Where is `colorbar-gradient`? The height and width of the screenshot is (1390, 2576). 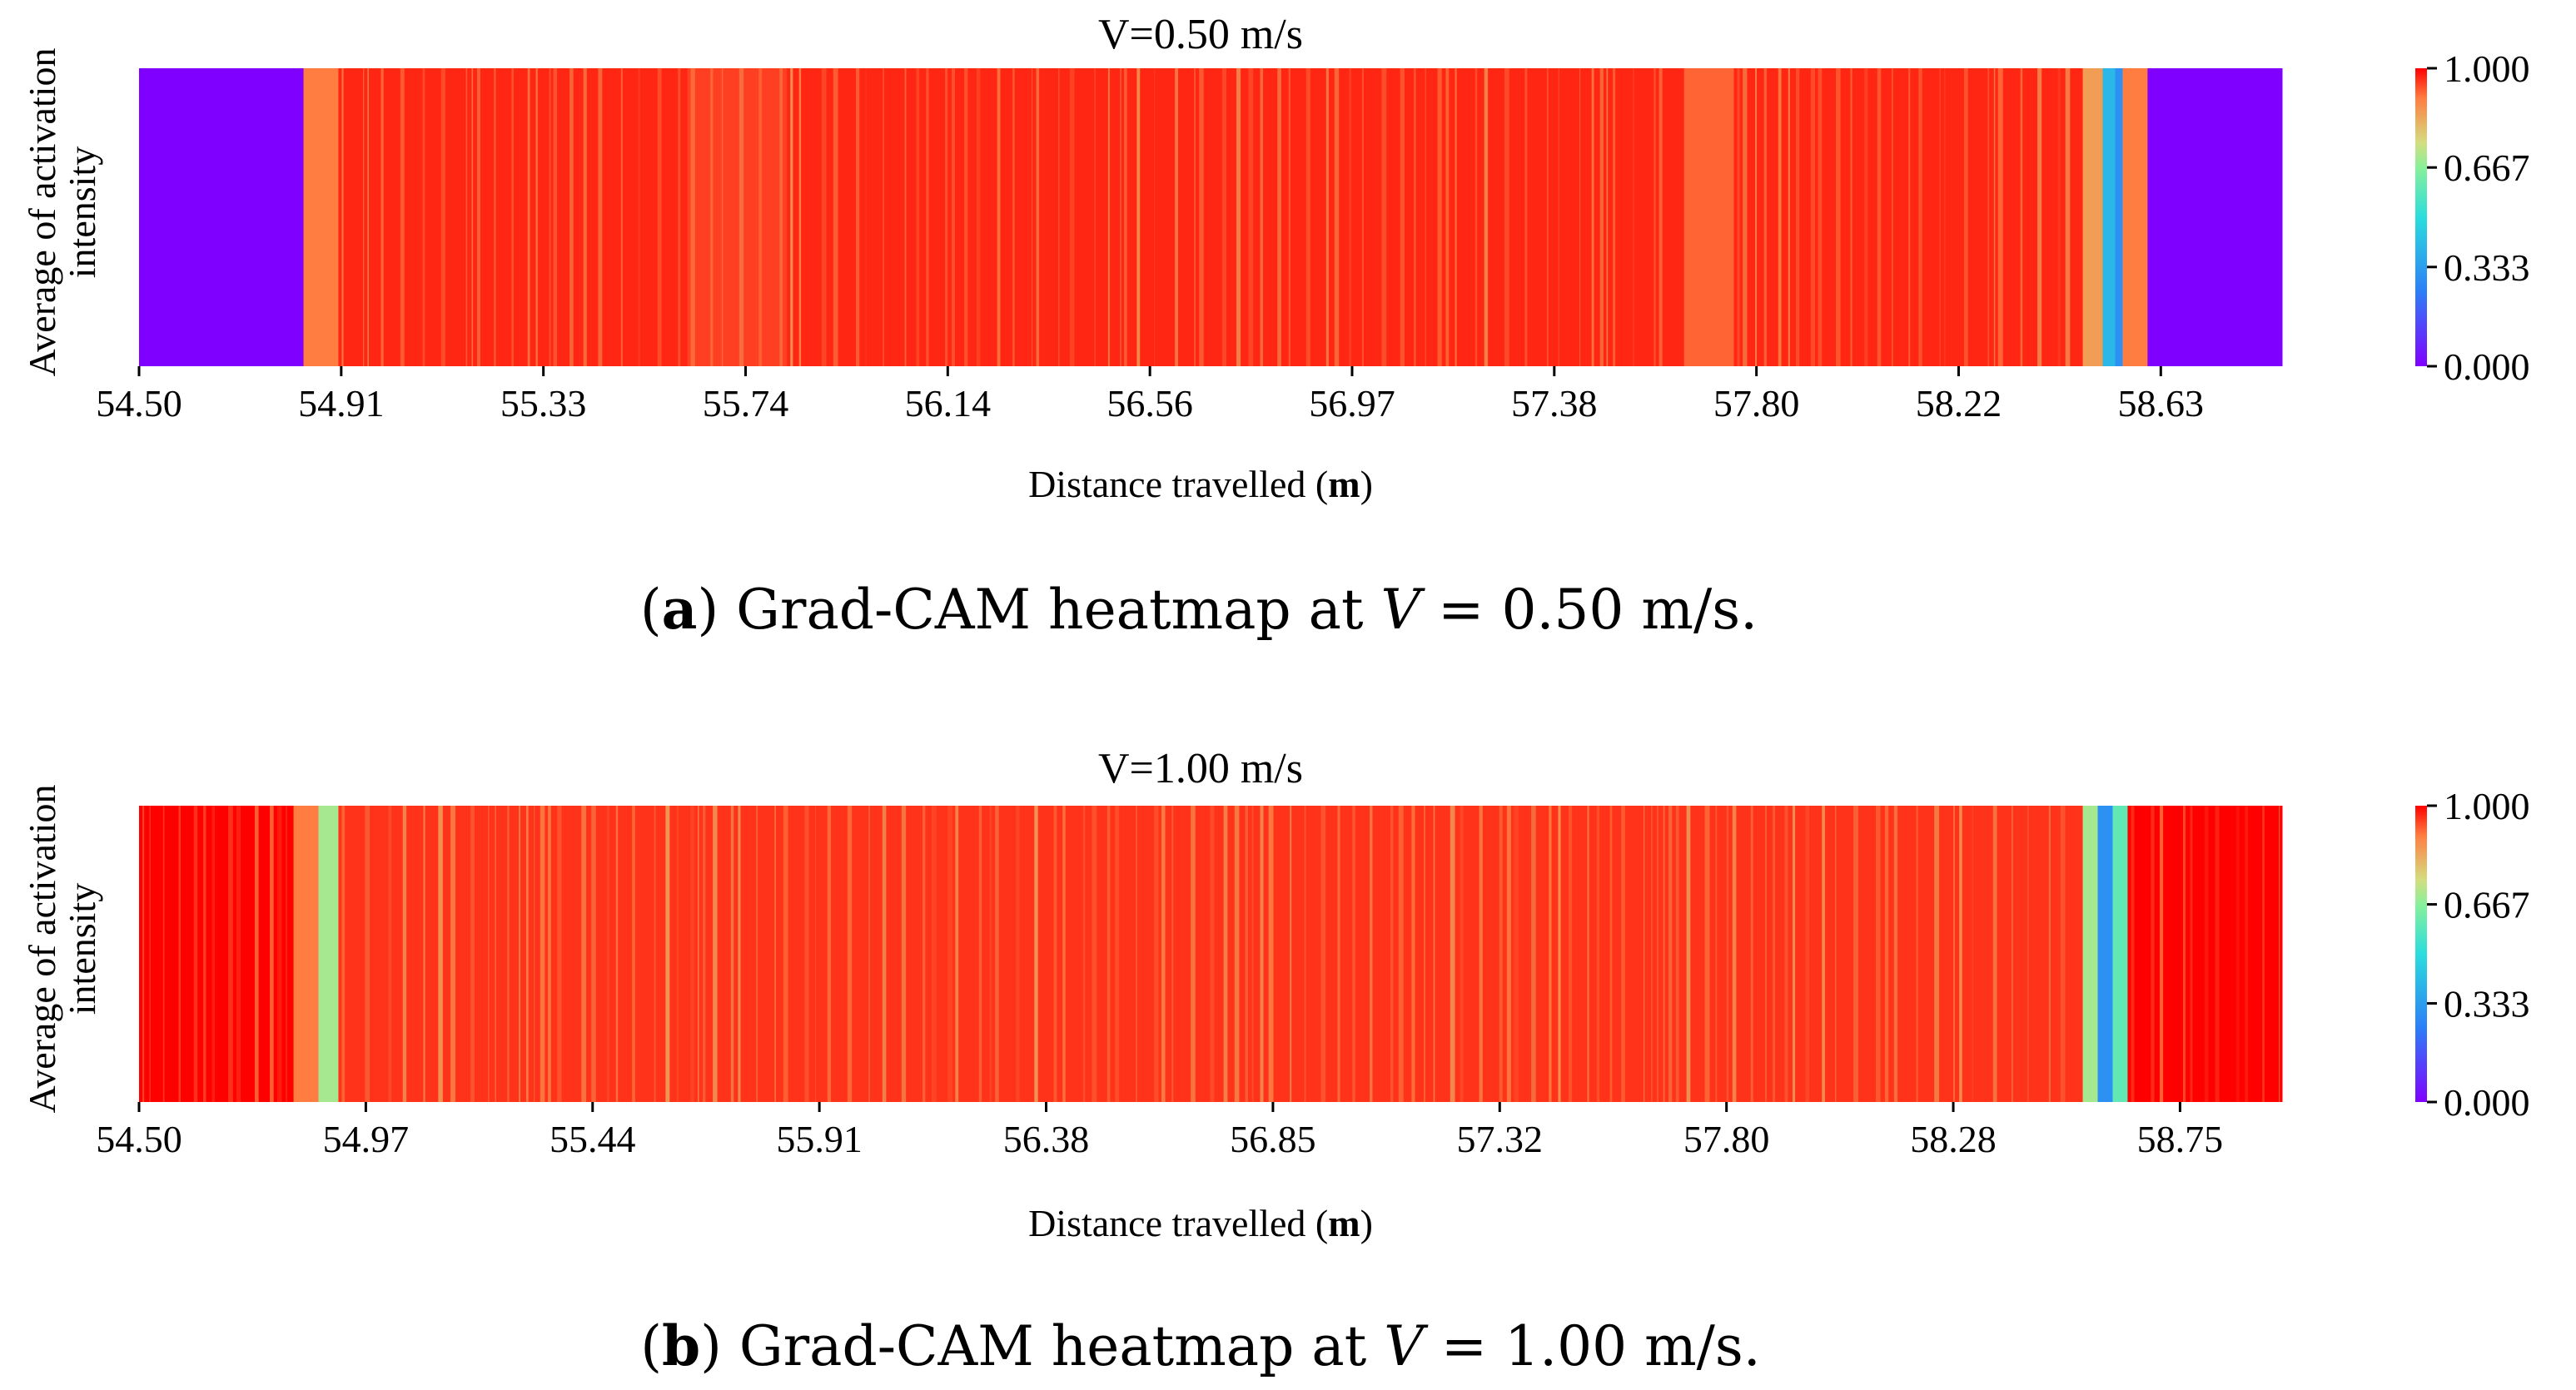 colorbar-gradient is located at coordinates (2421, 217).